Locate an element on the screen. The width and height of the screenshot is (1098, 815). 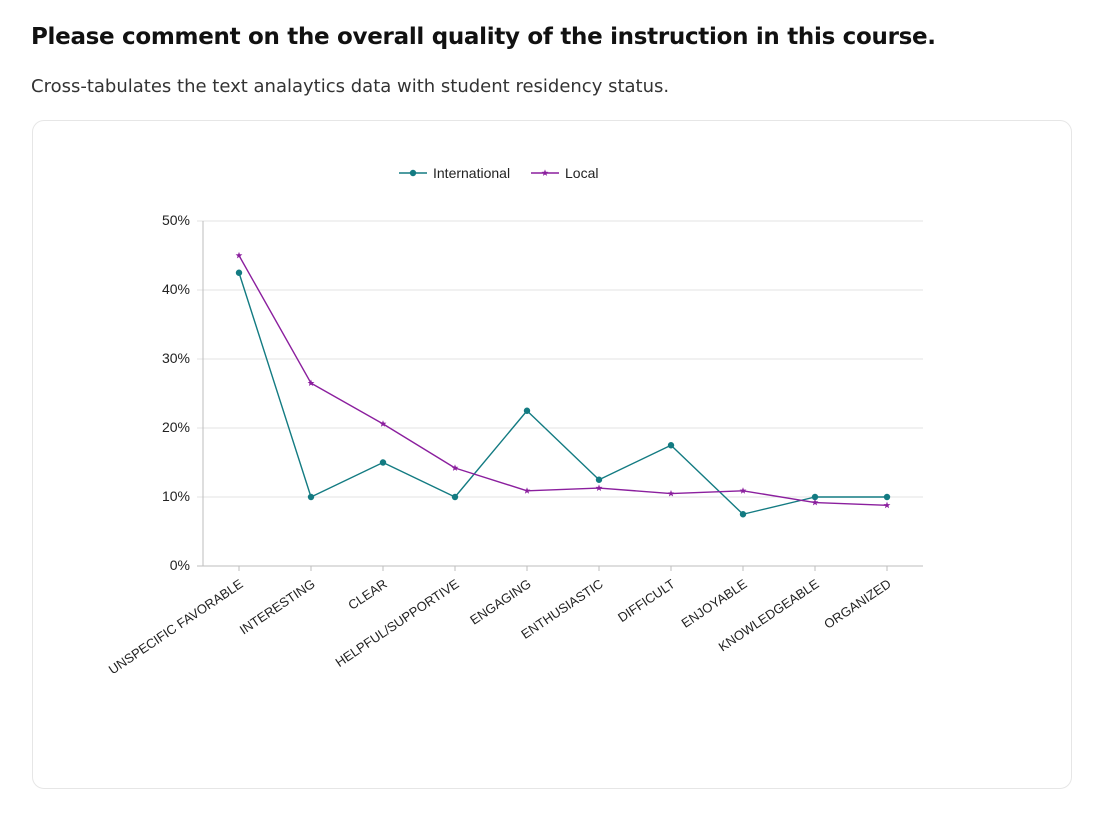
y-tick-label: 10% is located at coordinates (176, 496).